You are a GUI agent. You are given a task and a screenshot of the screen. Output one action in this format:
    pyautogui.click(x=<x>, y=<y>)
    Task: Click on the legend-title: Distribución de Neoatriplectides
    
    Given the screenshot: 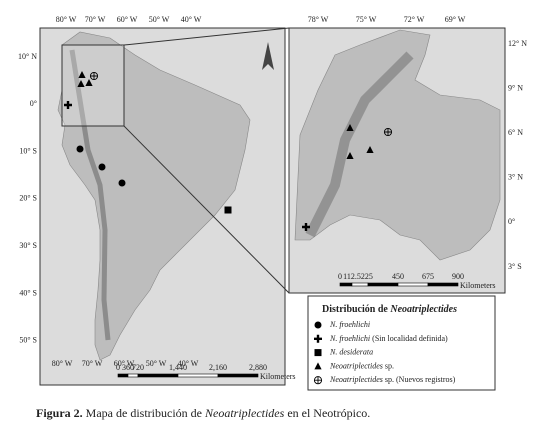 What is the action you would take?
    pyautogui.click(x=389, y=309)
    